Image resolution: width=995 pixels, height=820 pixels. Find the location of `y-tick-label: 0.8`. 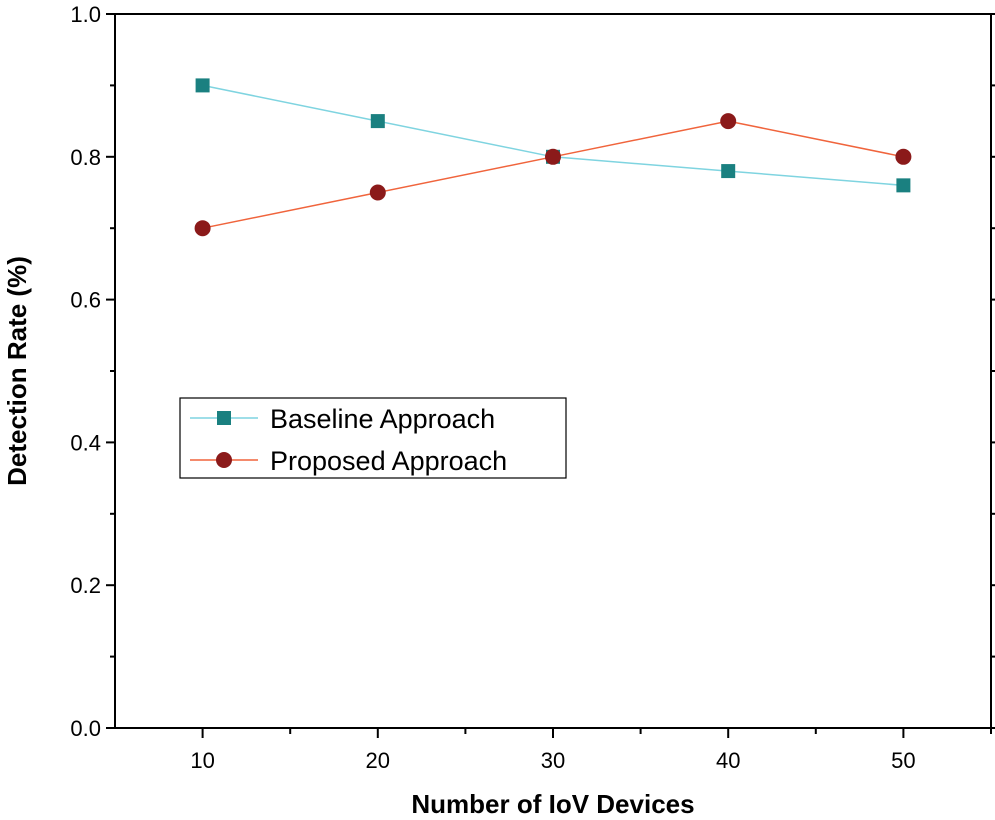

y-tick-label: 0.8 is located at coordinates (85, 157).